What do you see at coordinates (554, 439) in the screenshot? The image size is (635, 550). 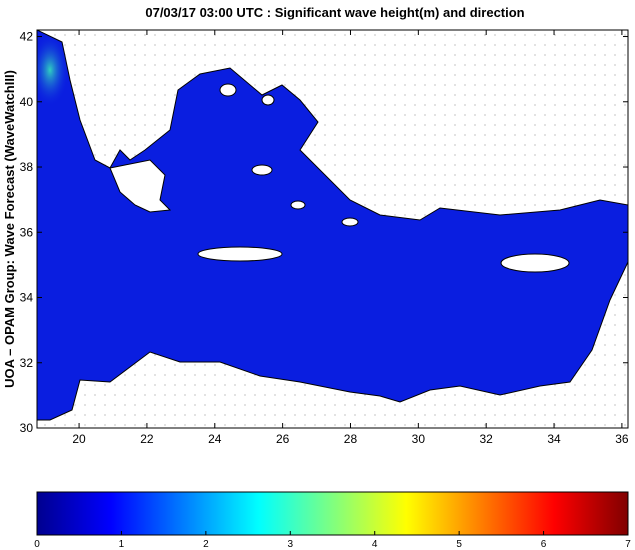 I see `x-tick-label: 34` at bounding box center [554, 439].